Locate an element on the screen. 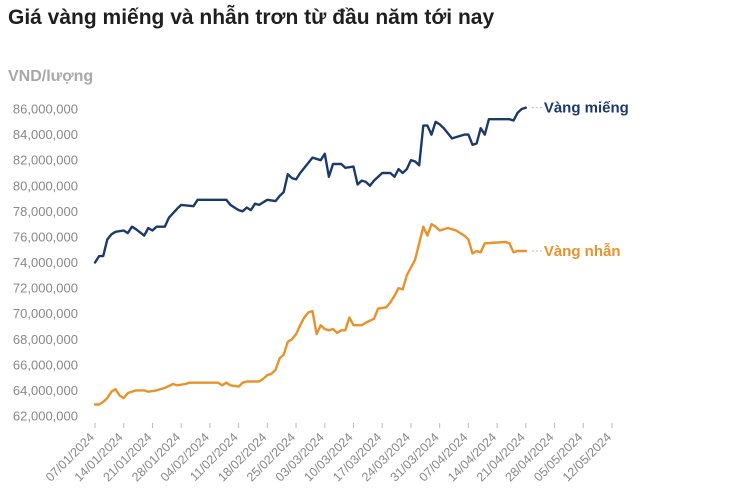 This screenshot has height=496, width=730. y-tick-label: 82,000,000 is located at coordinates (45, 160).